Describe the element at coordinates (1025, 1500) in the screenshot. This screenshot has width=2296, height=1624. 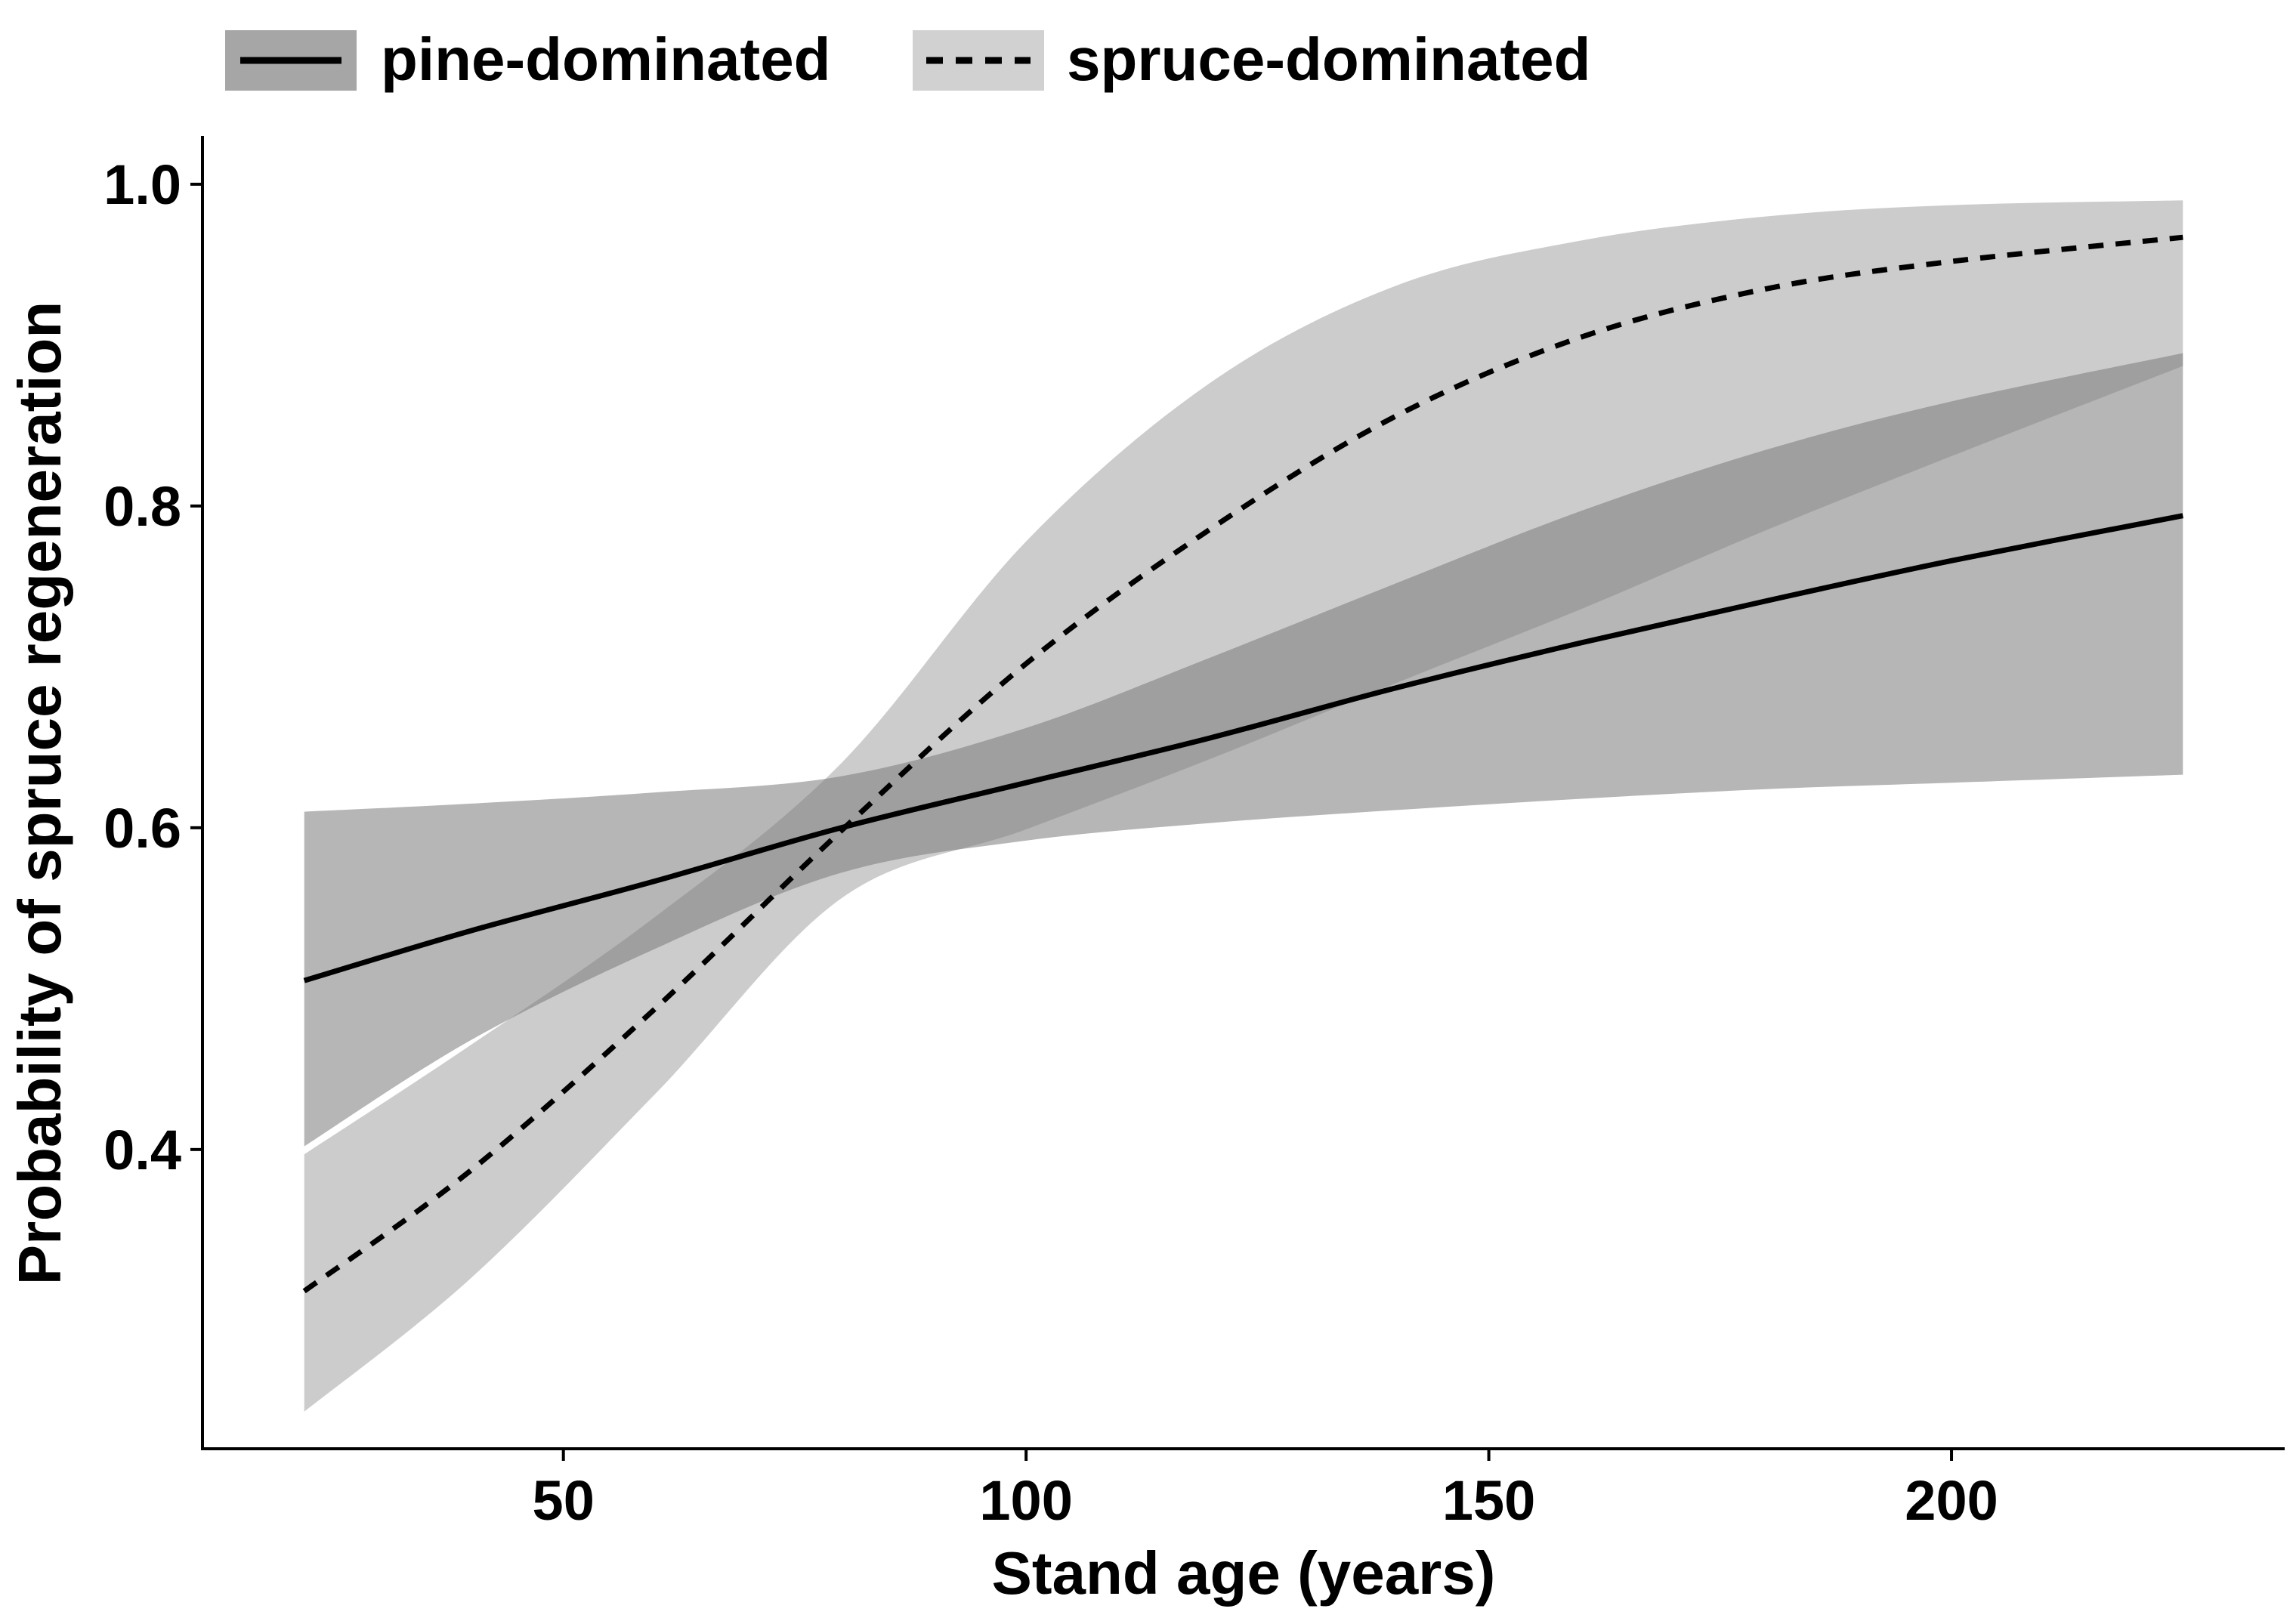
I see `x-tick-label-100: 100` at that location.